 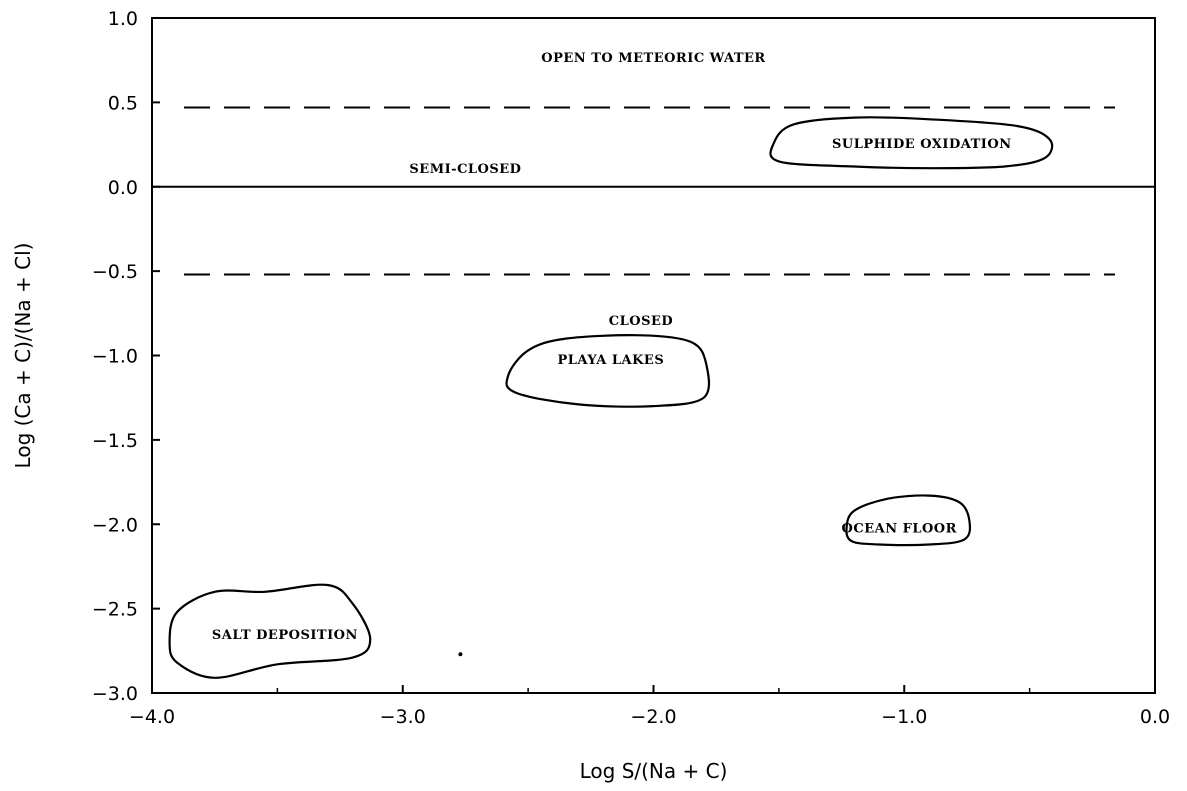 I want to click on y-tick-label: −2.0, so click(x=115, y=525).